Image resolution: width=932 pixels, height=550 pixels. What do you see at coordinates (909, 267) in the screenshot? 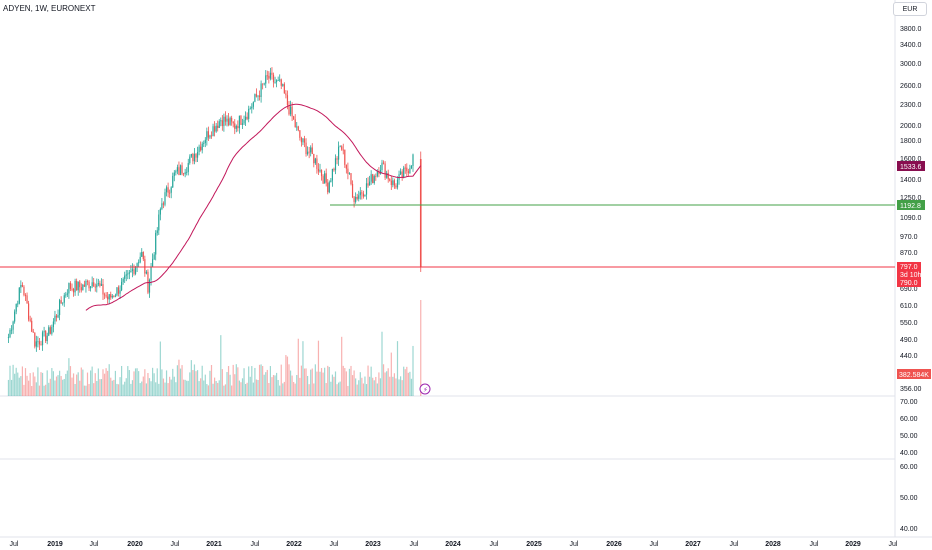
I see `last-price-value: 797.0` at bounding box center [909, 267].